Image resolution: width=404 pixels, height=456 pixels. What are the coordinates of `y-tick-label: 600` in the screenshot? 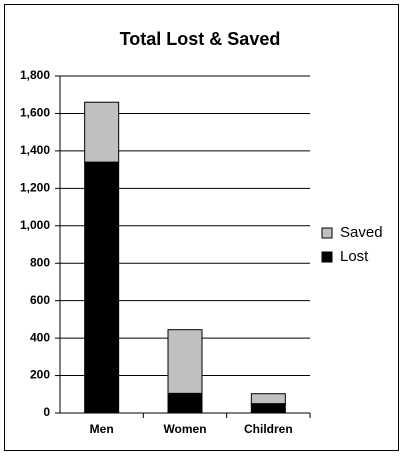 It's located at (40, 300).